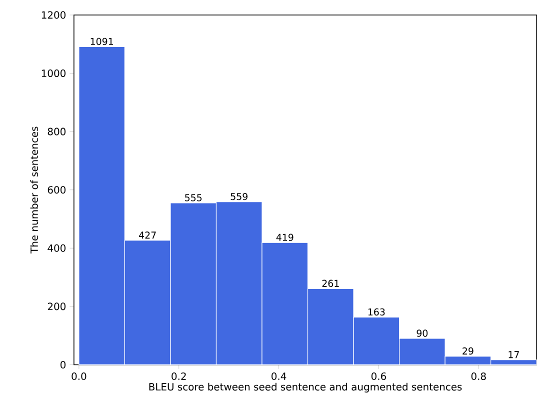  What do you see at coordinates (179, 376) in the screenshot?
I see `x-tick-label: 0.2` at bounding box center [179, 376].